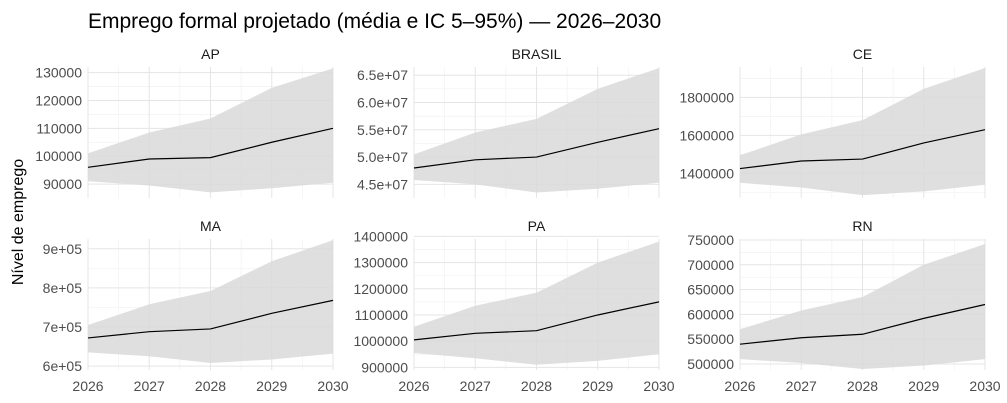 The width and height of the screenshot is (1007, 403). Describe the element at coordinates (862, 226) in the screenshot. I see `facet-label: RN` at that location.